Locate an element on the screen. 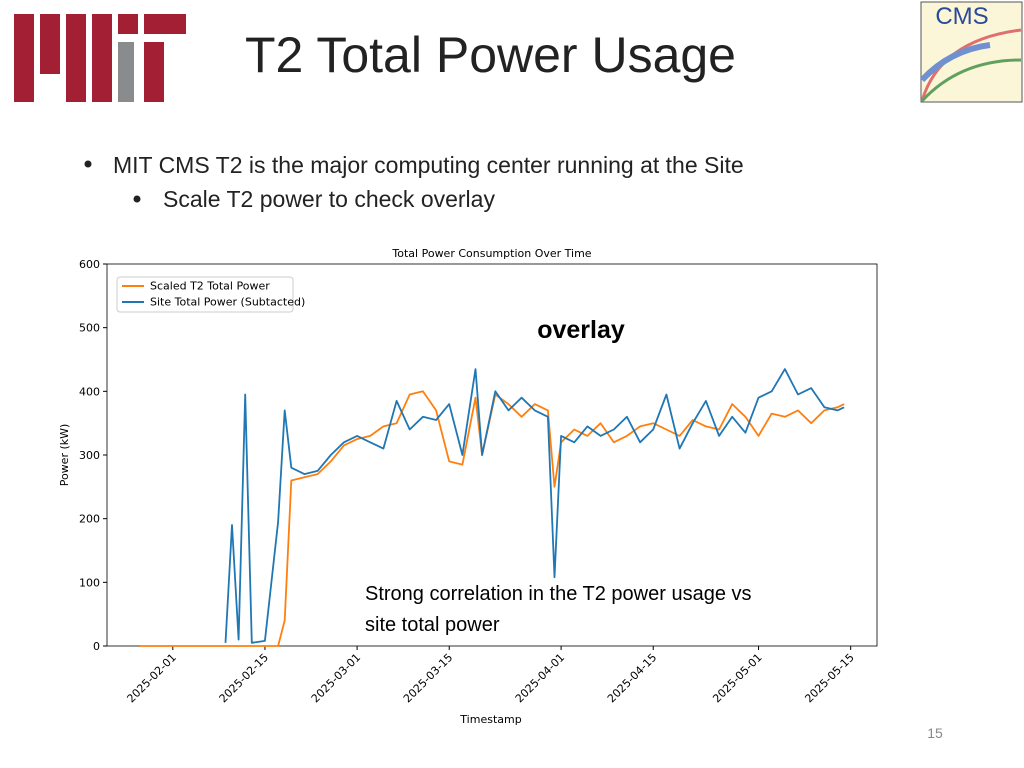 The image size is (1024, 768). x-axis-label: Timestamp is located at coordinates (490, 719).